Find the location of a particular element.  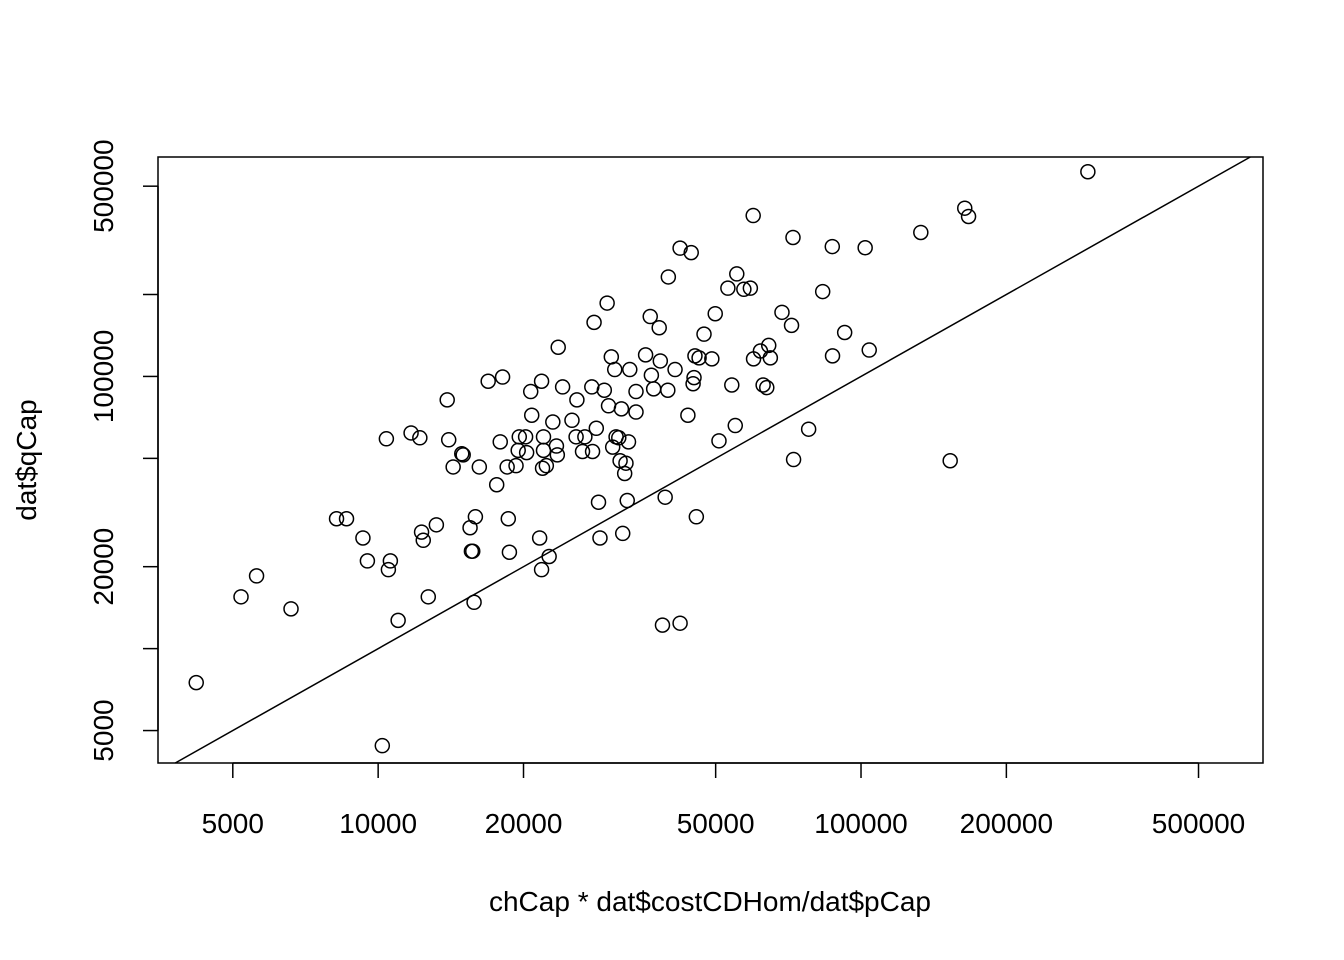

x-tick-label: 500000 is located at coordinates (1198, 823).